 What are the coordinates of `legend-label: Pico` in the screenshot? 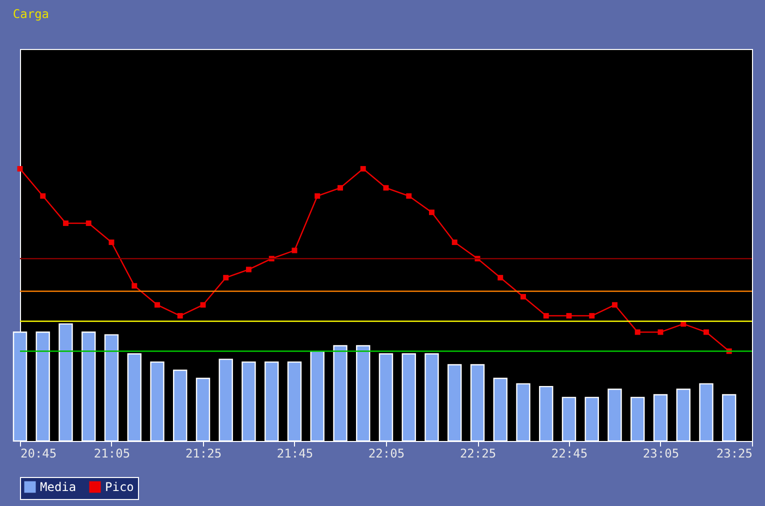 It's located at (119, 487).